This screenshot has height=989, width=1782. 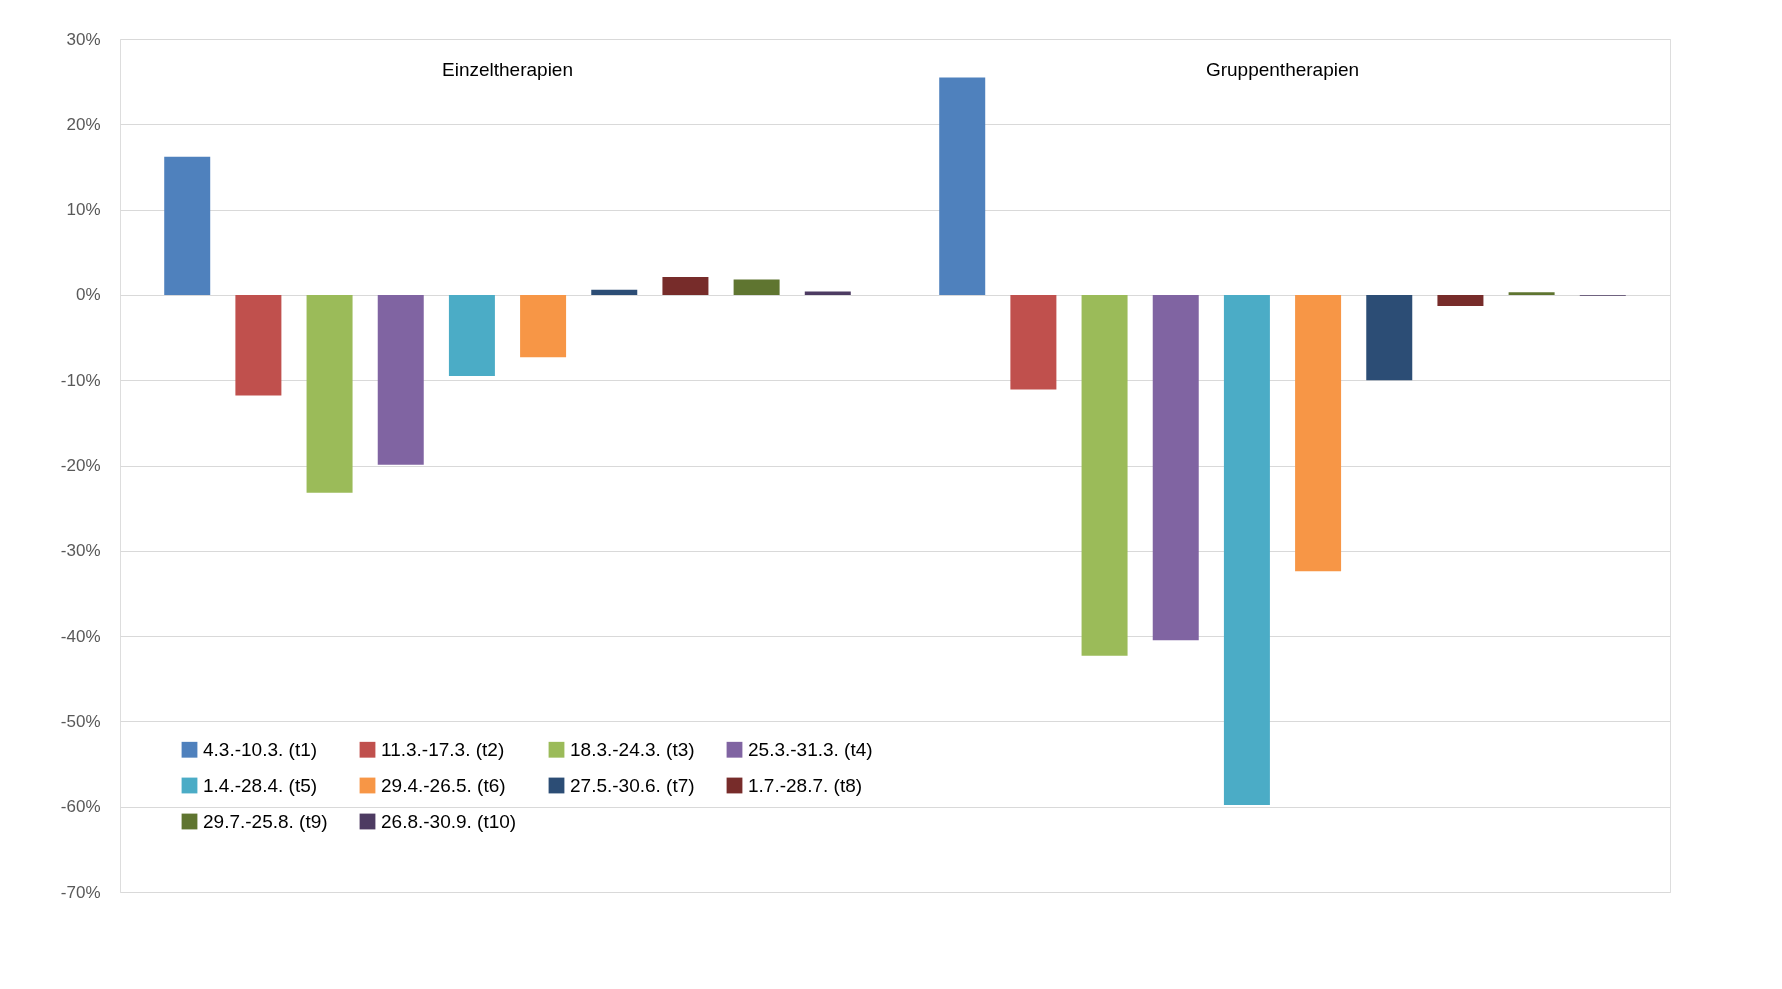 What do you see at coordinates (83, 124) in the screenshot?
I see `y-tick-label: 20%` at bounding box center [83, 124].